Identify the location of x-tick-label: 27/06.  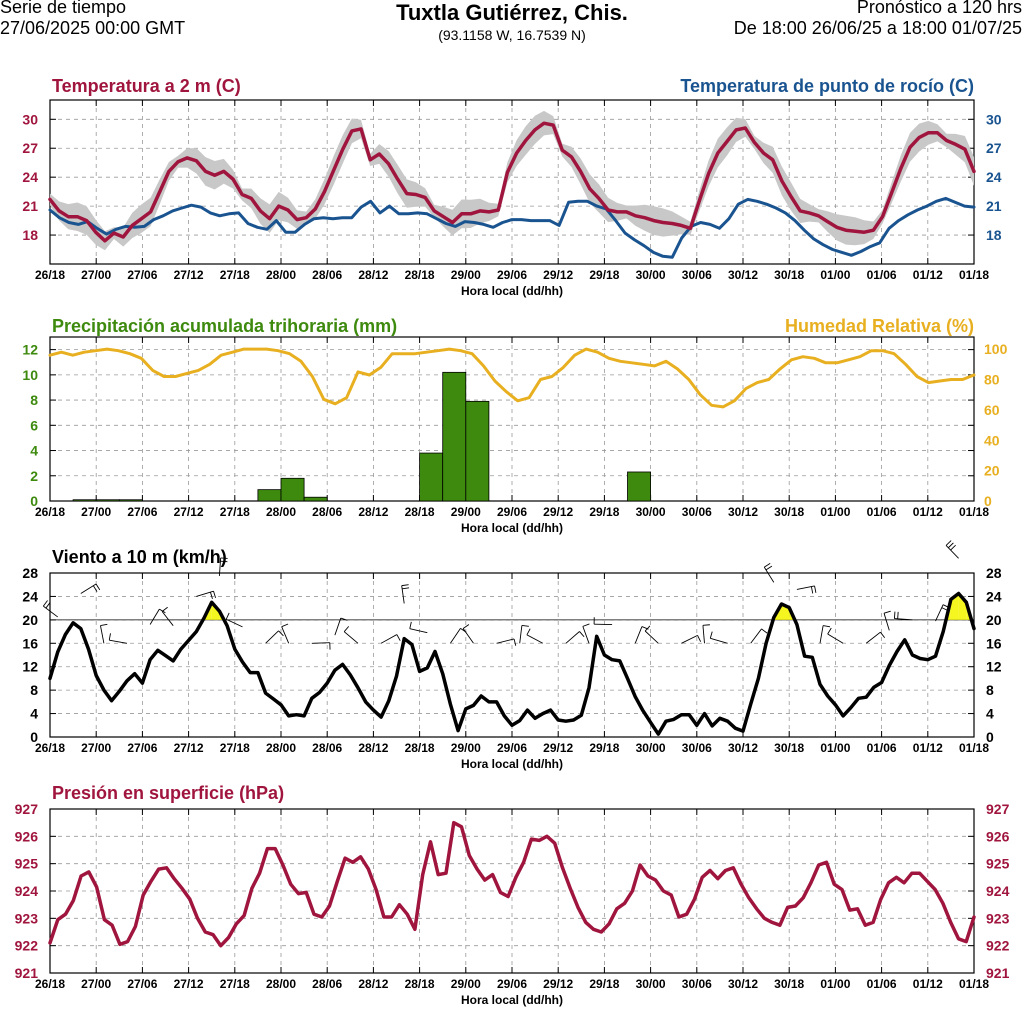
(142, 748).